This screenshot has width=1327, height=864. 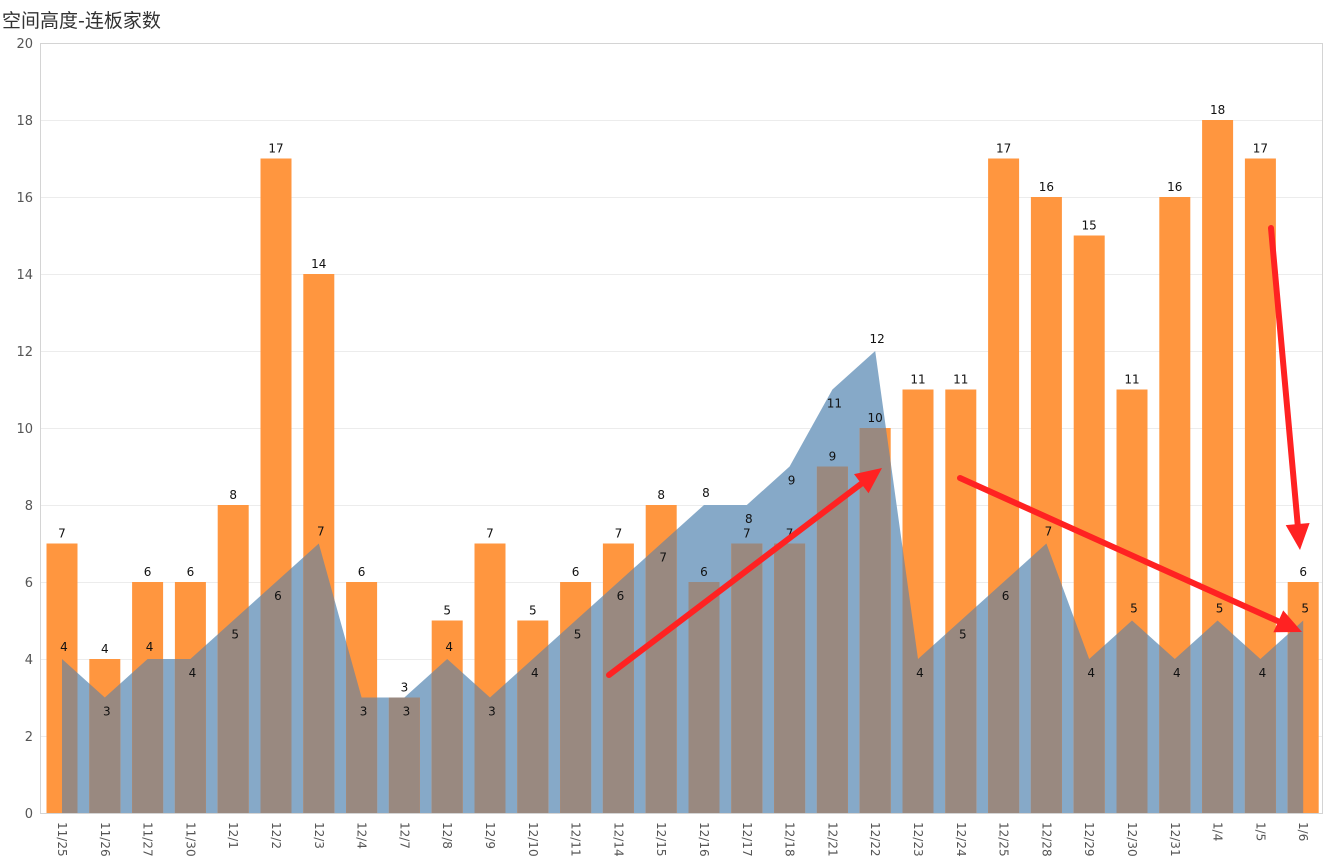 What do you see at coordinates (576, 839) in the screenshot?
I see `x-tick-label: 12/11` at bounding box center [576, 839].